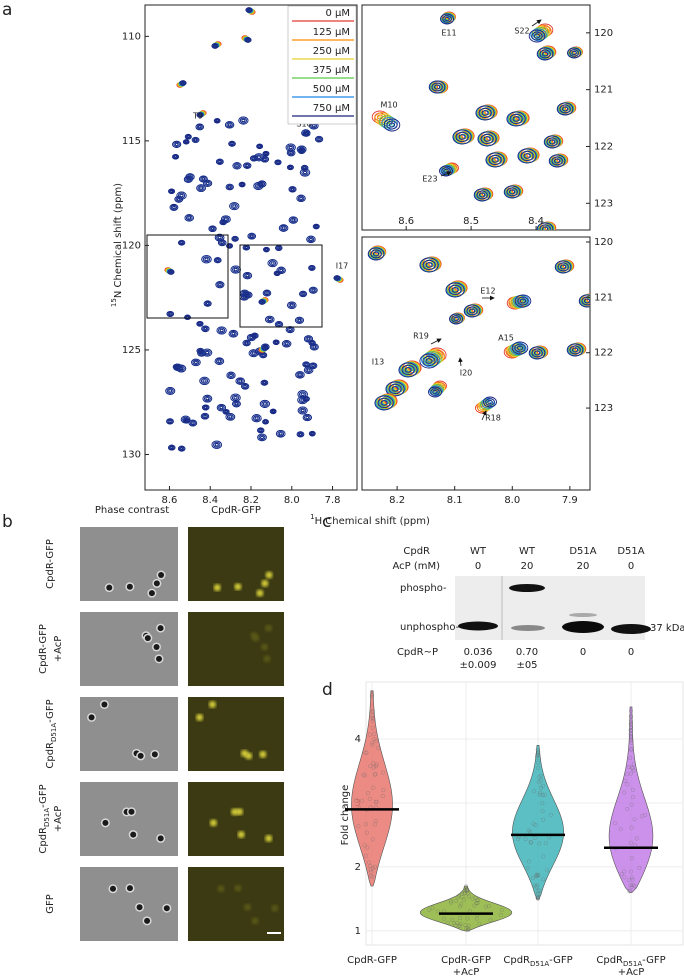  What do you see at coordinates (378, 362) in the screenshot?
I see `peak-label: I13` at bounding box center [378, 362].